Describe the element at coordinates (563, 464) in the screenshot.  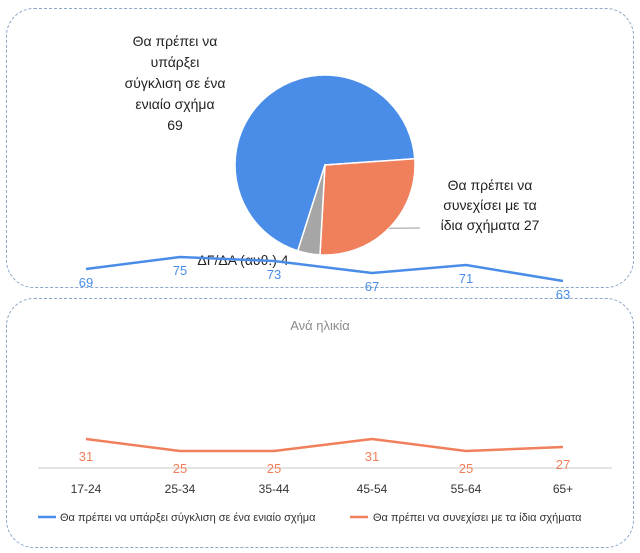
I see `data-label-s2-6: 27` at that location.